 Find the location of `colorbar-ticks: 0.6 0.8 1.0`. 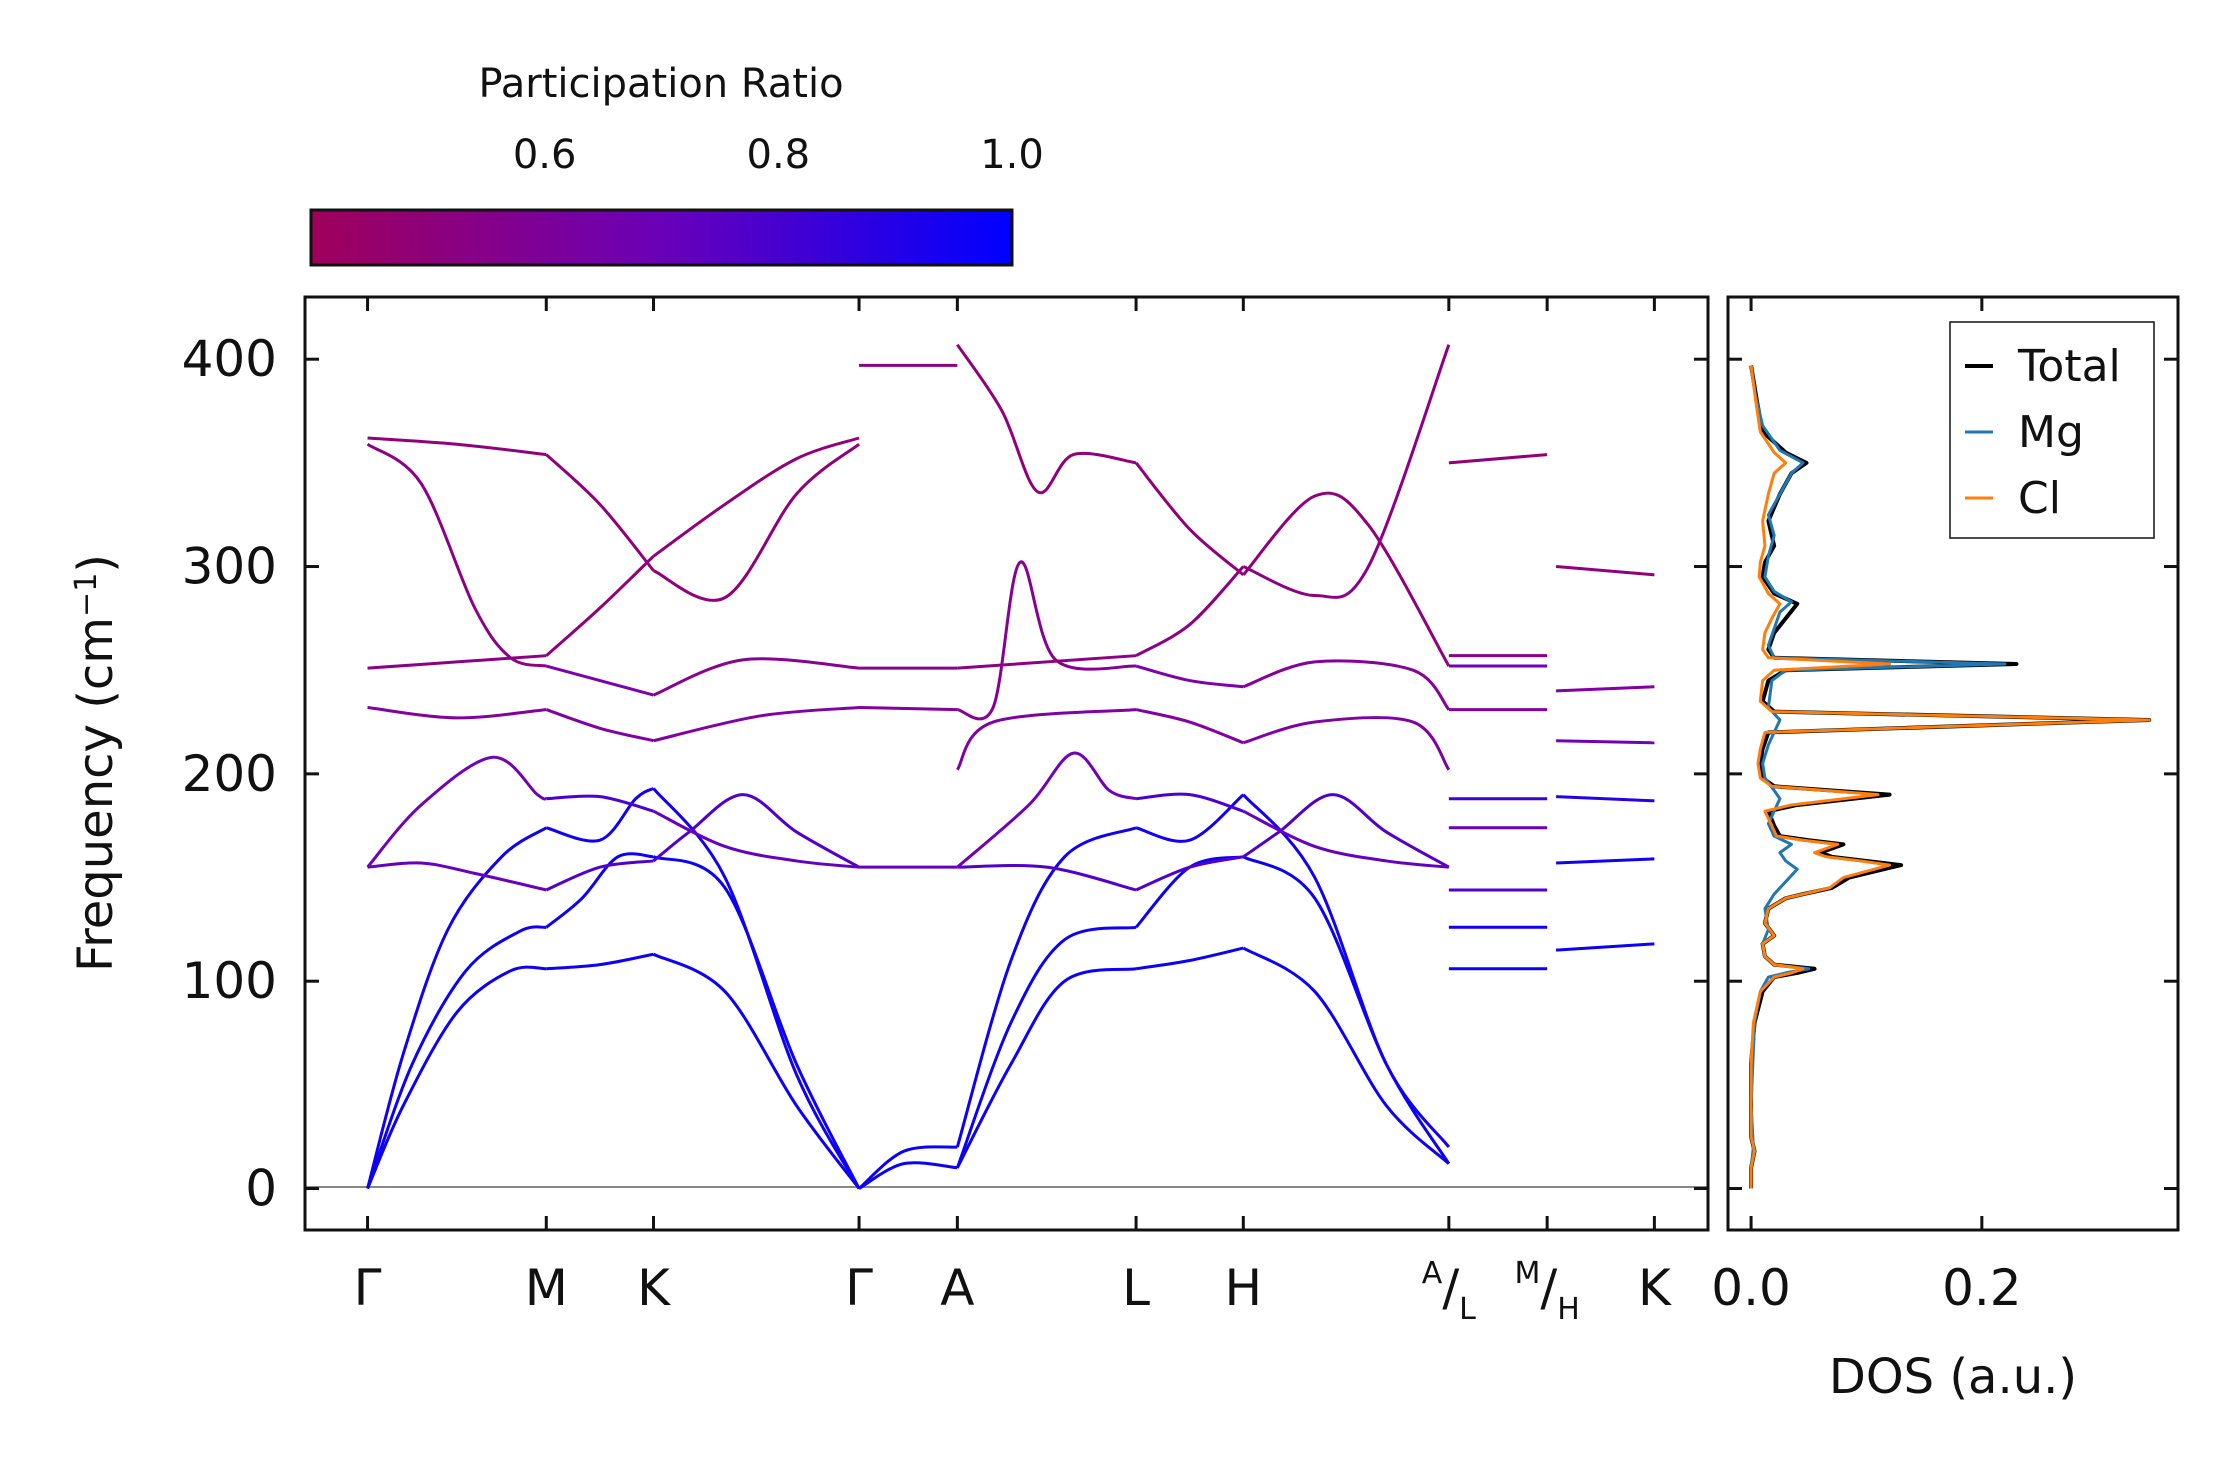

colorbar-ticks: 0.6 0.8 1.0 is located at coordinates (778, 198).